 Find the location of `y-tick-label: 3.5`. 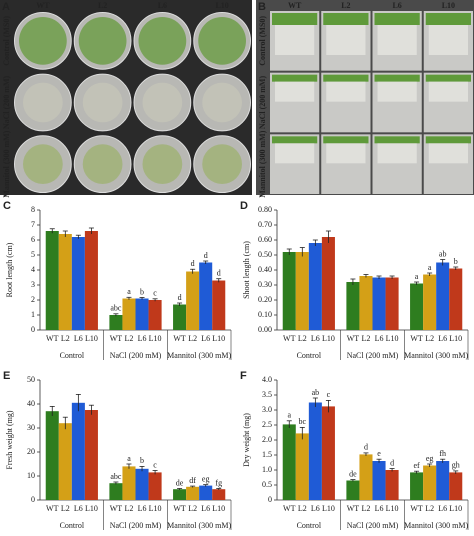

y-tick-label: 3.5 is located at coordinates (267, 394).